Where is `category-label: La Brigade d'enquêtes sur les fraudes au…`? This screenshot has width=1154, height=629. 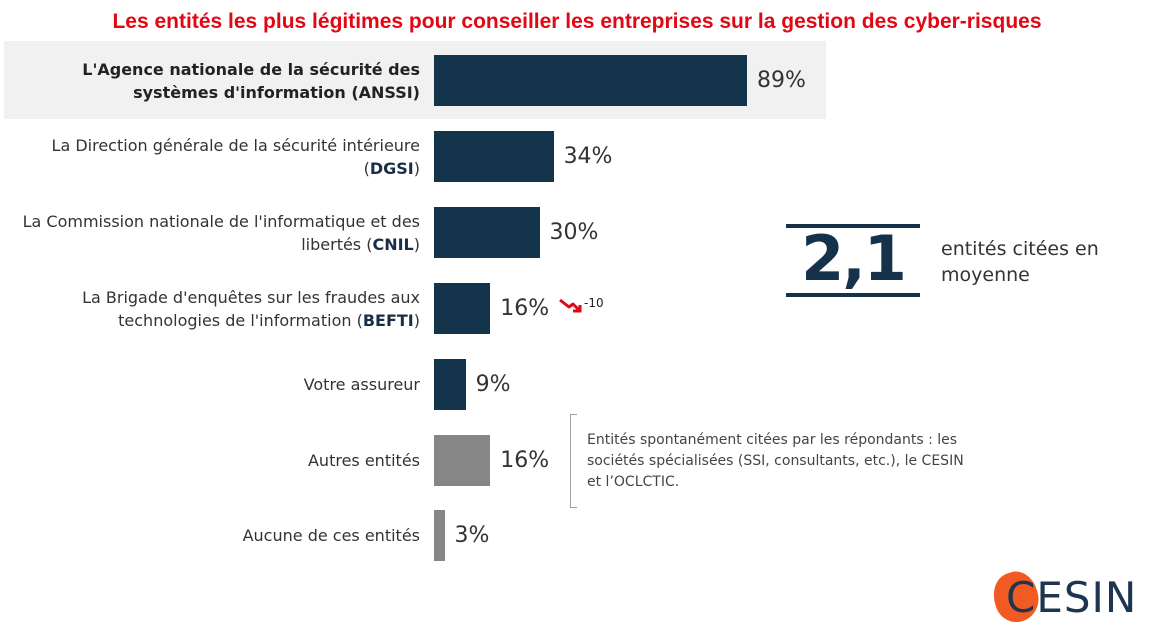
category-label: La Brigade d'enquêtes sur les fraudes au… is located at coordinates (251, 308).